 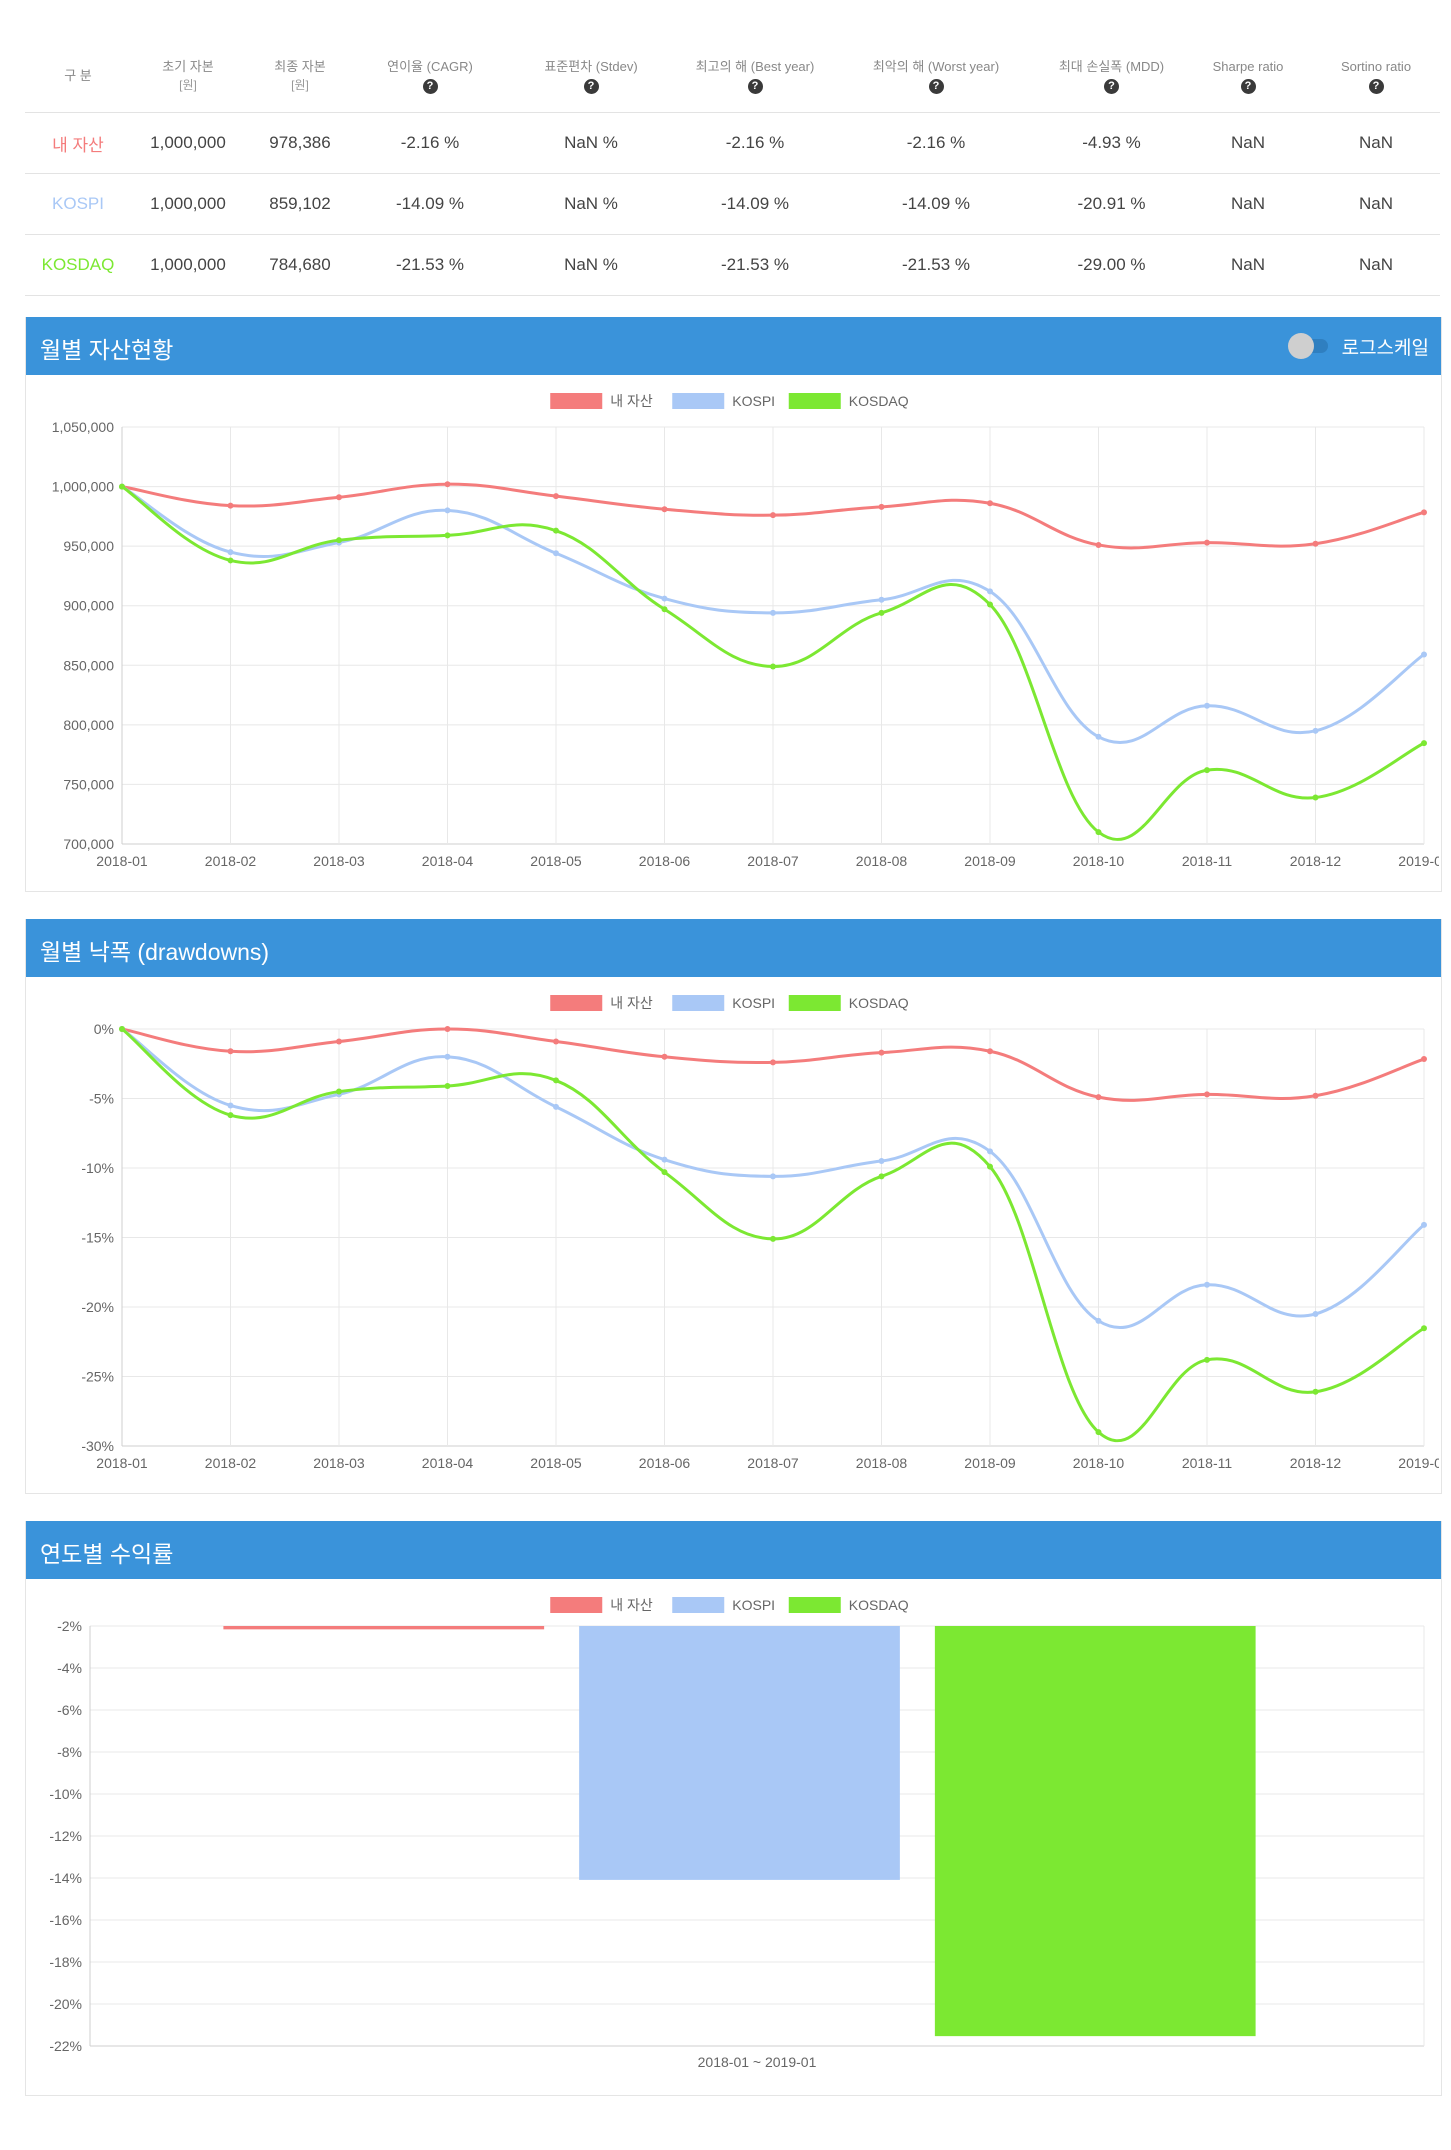 I want to click on y-tick-label: -6%, so click(x=69, y=1710).